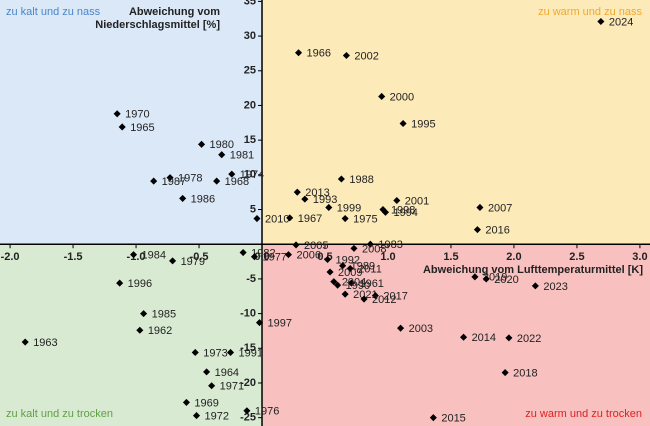 The image size is (650, 426). What do you see at coordinates (533, 270) in the screenshot?
I see `x-axis-title: Abweichung vom Lufttemperaturmittel [K]` at bounding box center [533, 270].